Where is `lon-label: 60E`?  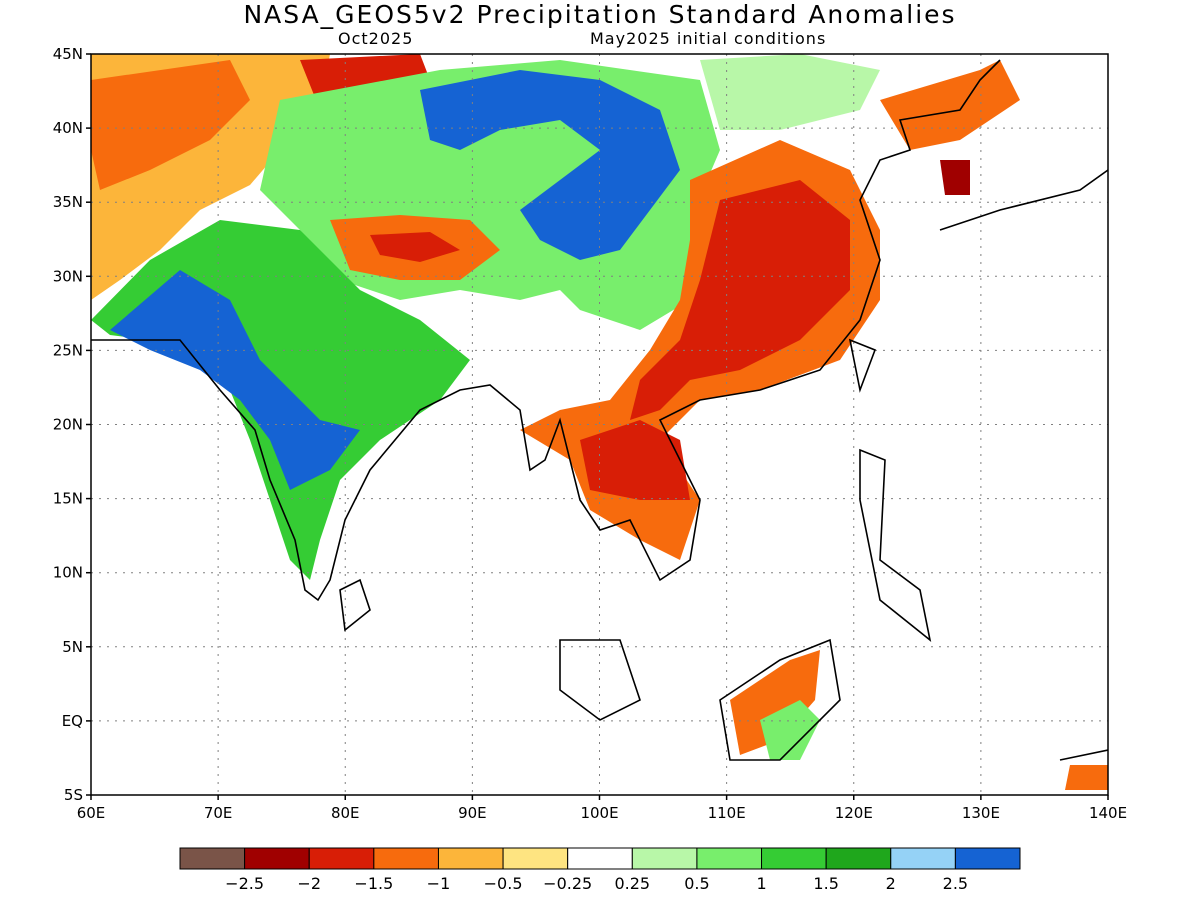 lon-label: 60E is located at coordinates (91, 813).